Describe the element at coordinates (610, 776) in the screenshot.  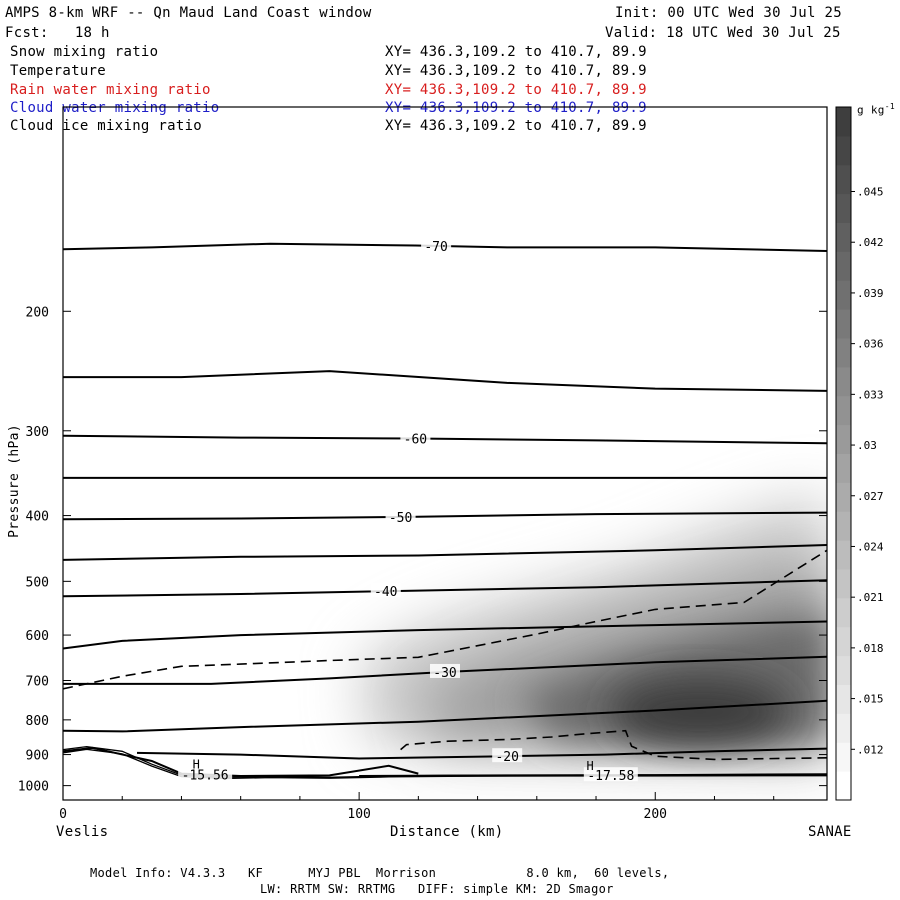
I see `isotherm-label: -17.58` at that location.